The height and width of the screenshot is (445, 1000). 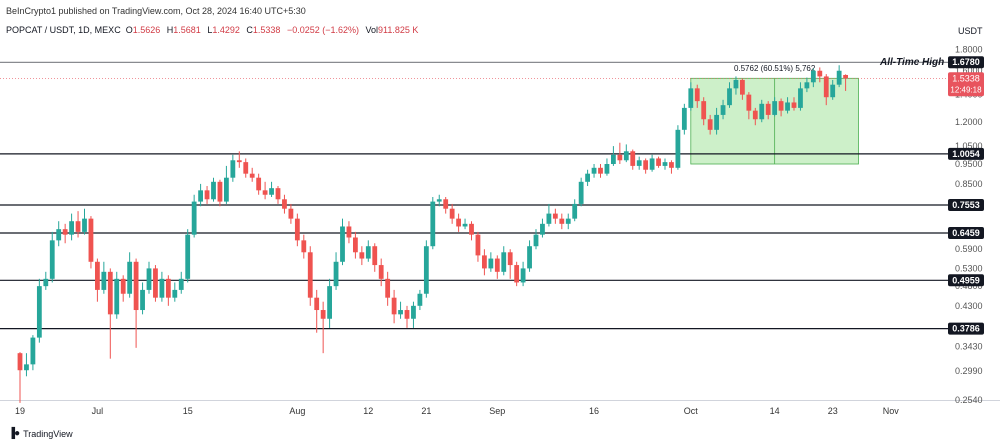 I want to click on x-tick-label: 23, so click(x=833, y=411).